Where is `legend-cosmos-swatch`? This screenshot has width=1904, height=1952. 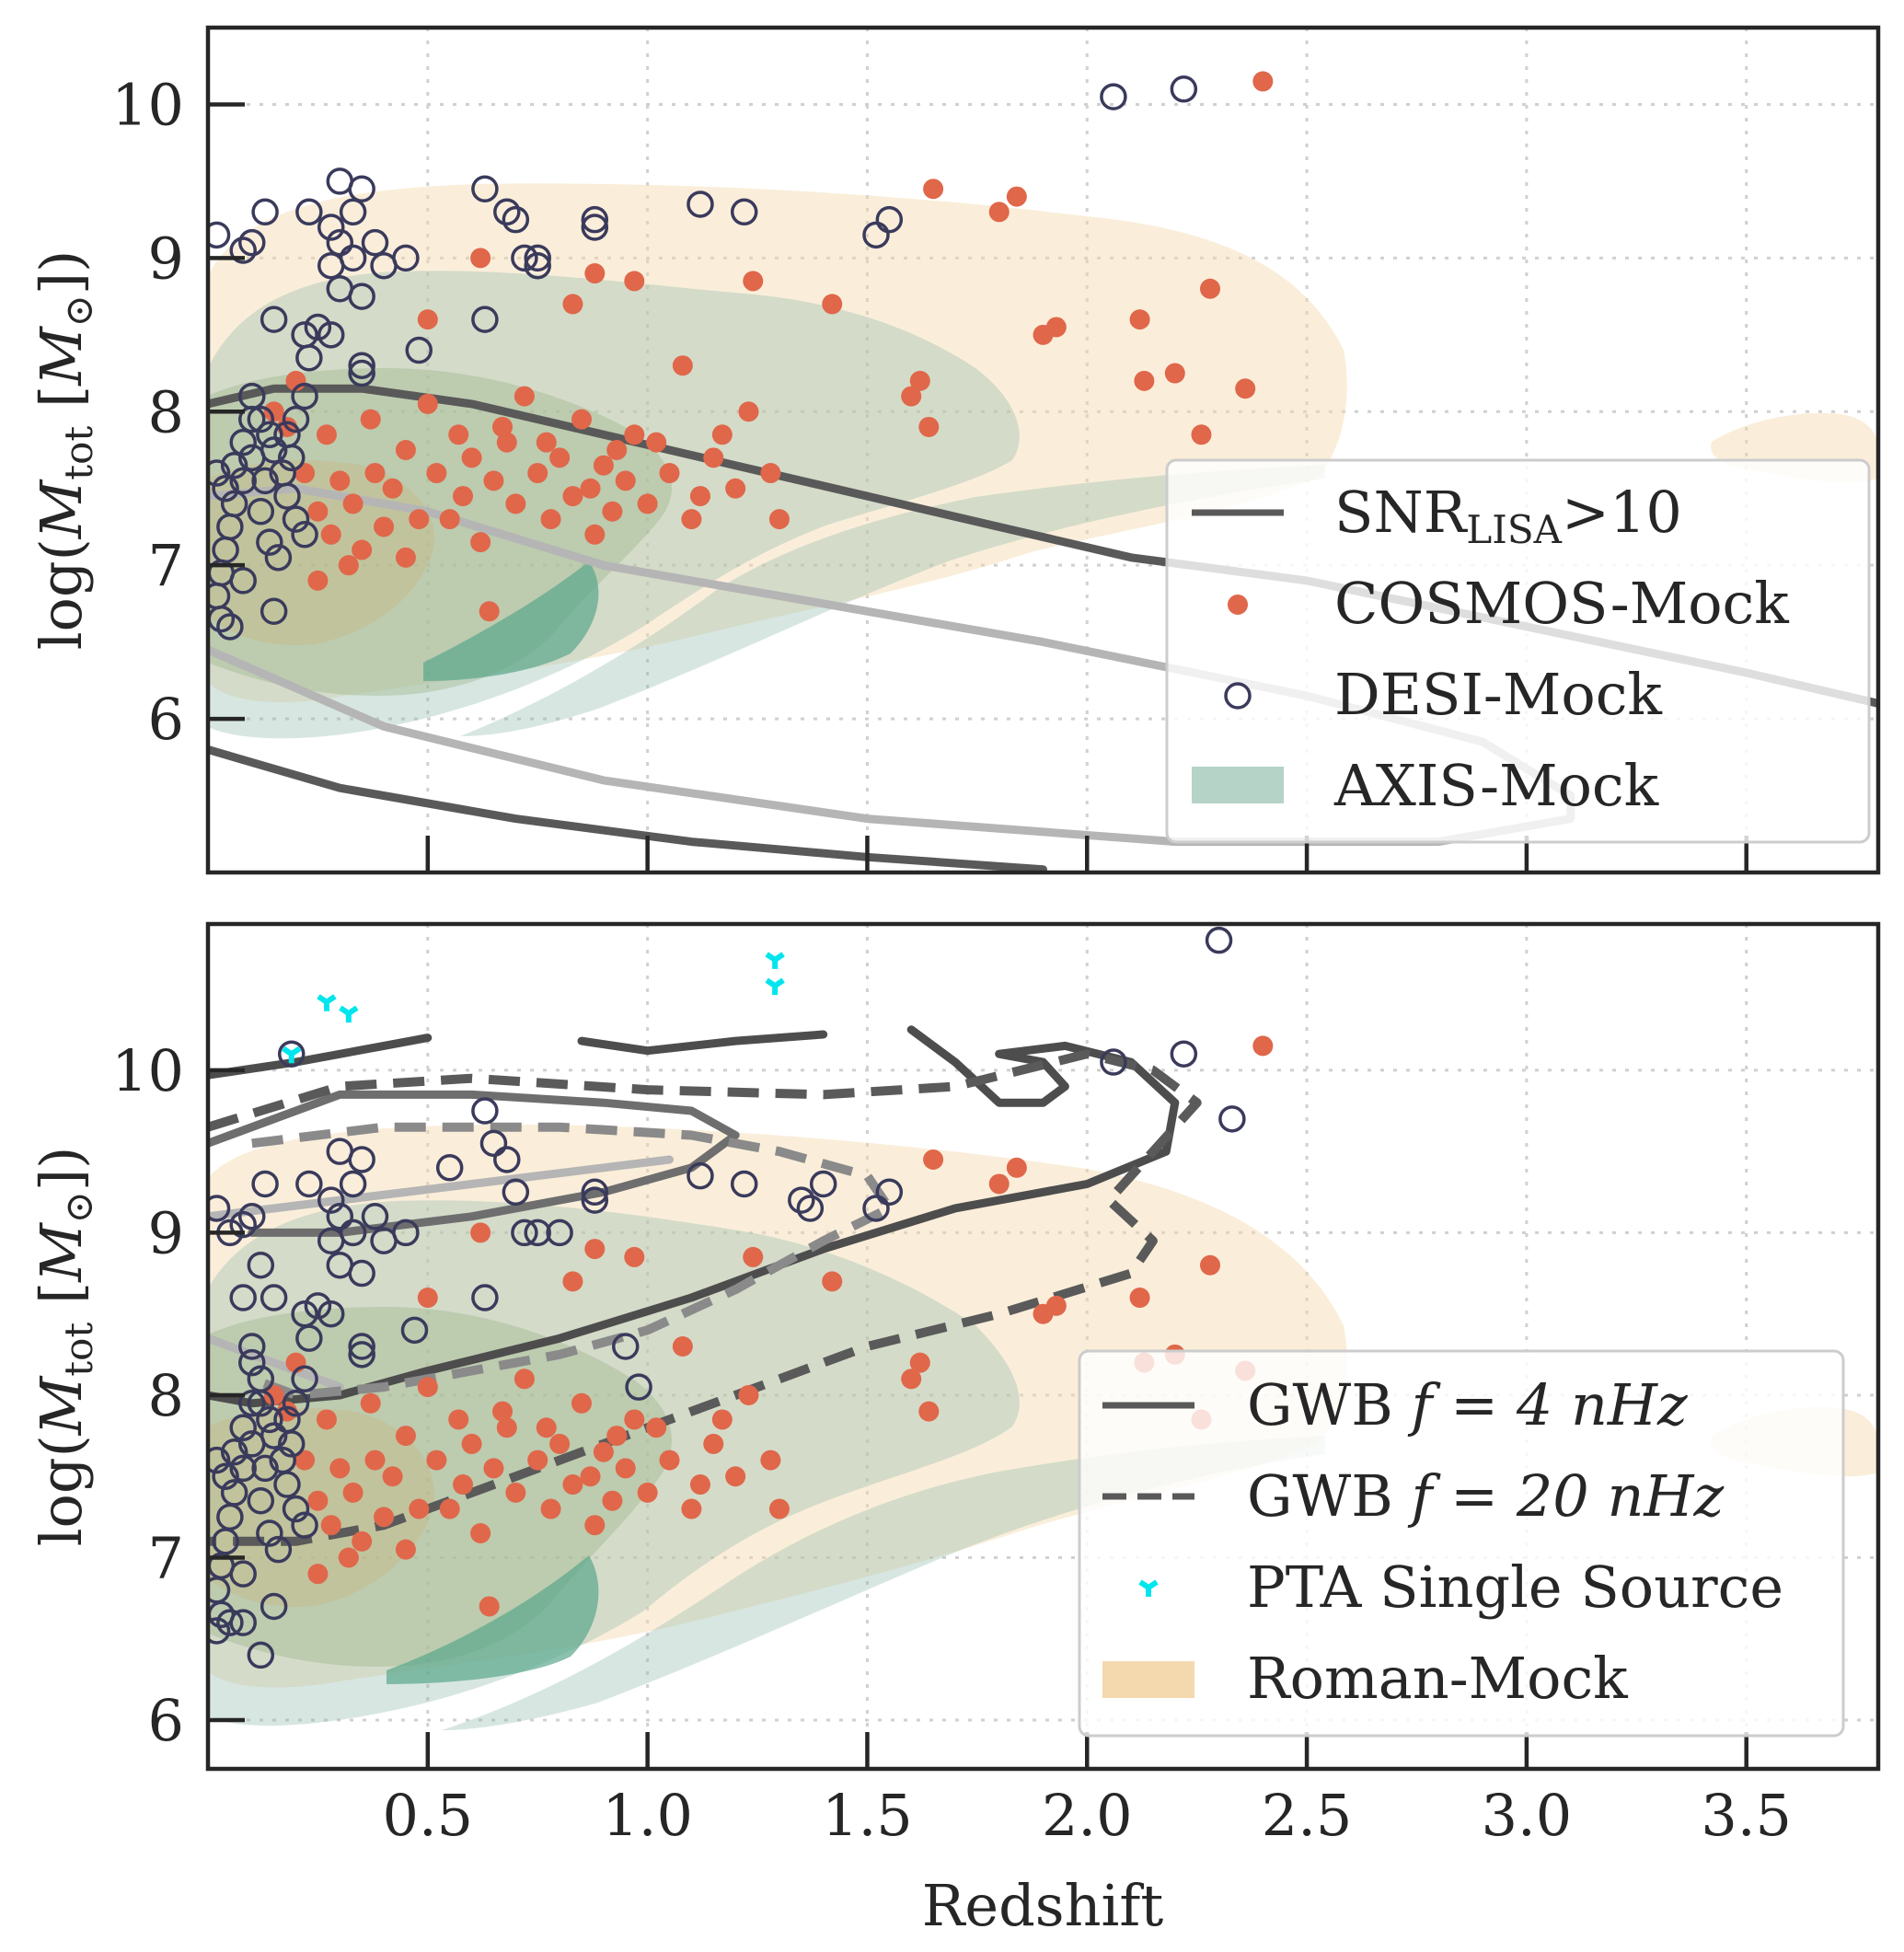 legend-cosmos-swatch is located at coordinates (1238, 605).